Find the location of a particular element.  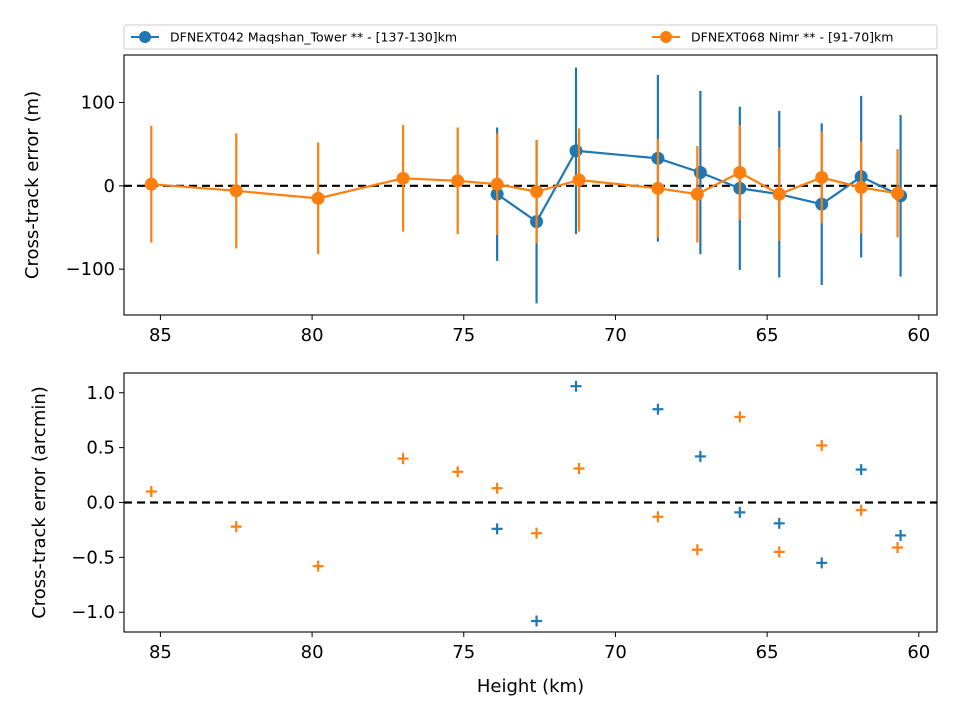

legend-entry-2: DFNEXT068 Nimr ** - [91-70]km is located at coordinates (772, 37).